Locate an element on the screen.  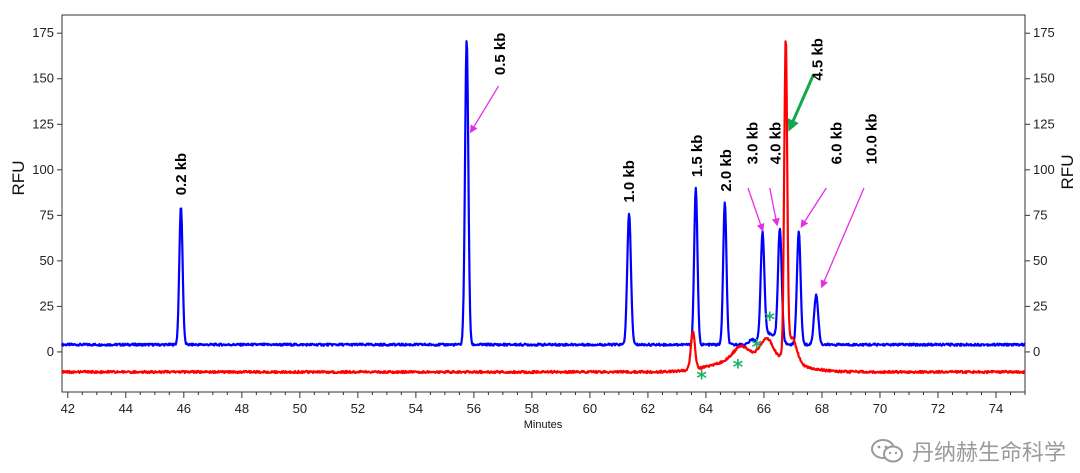
y-tick-label-left: 75 is located at coordinates (47, 214).